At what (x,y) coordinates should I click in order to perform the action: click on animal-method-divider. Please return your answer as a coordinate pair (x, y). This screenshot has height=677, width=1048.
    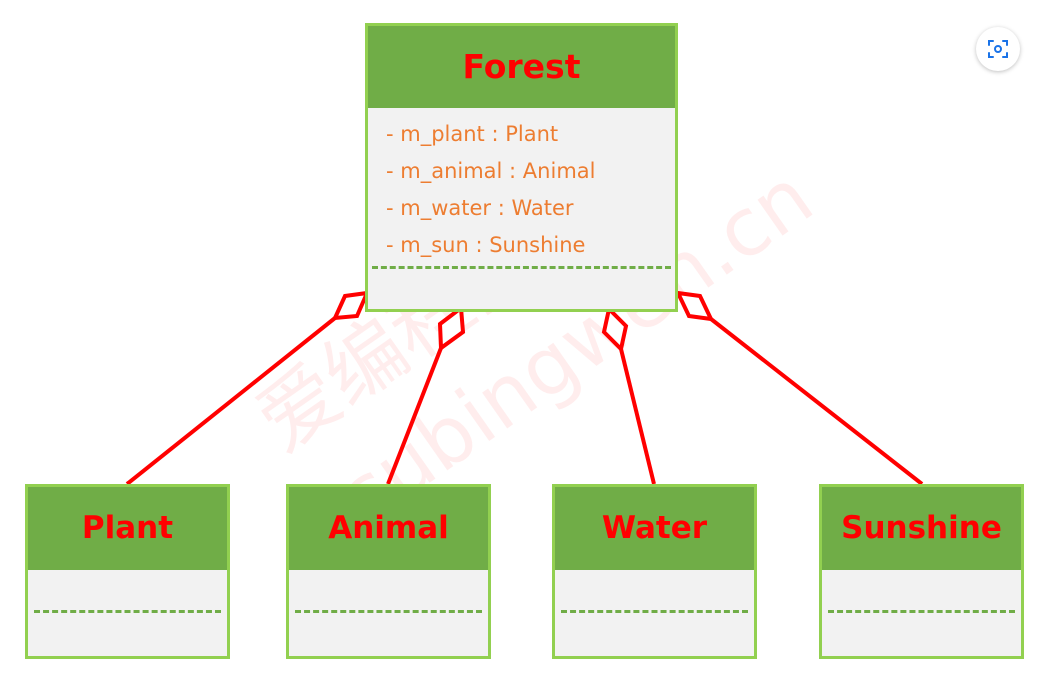
    Looking at the image, I should click on (388, 611).